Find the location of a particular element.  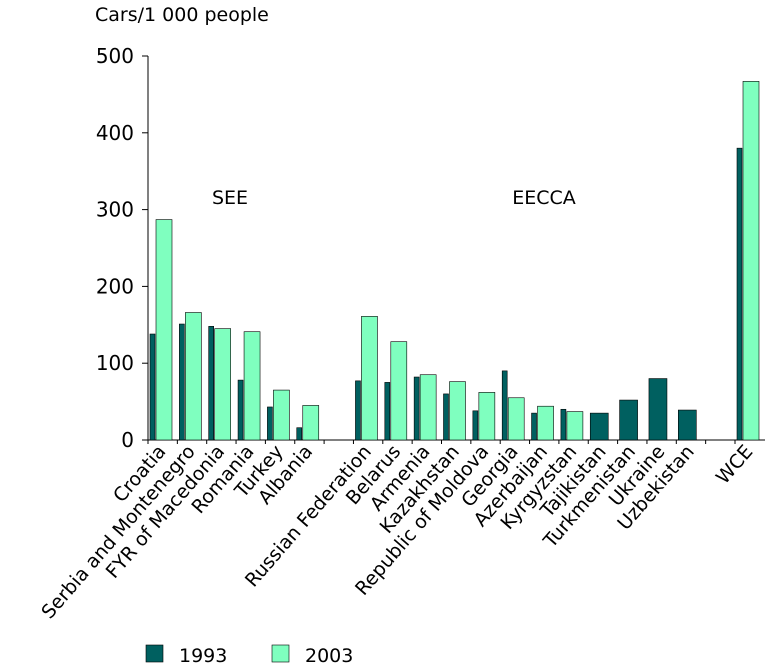

annotation-eecca: EECCA is located at coordinates (544, 198).